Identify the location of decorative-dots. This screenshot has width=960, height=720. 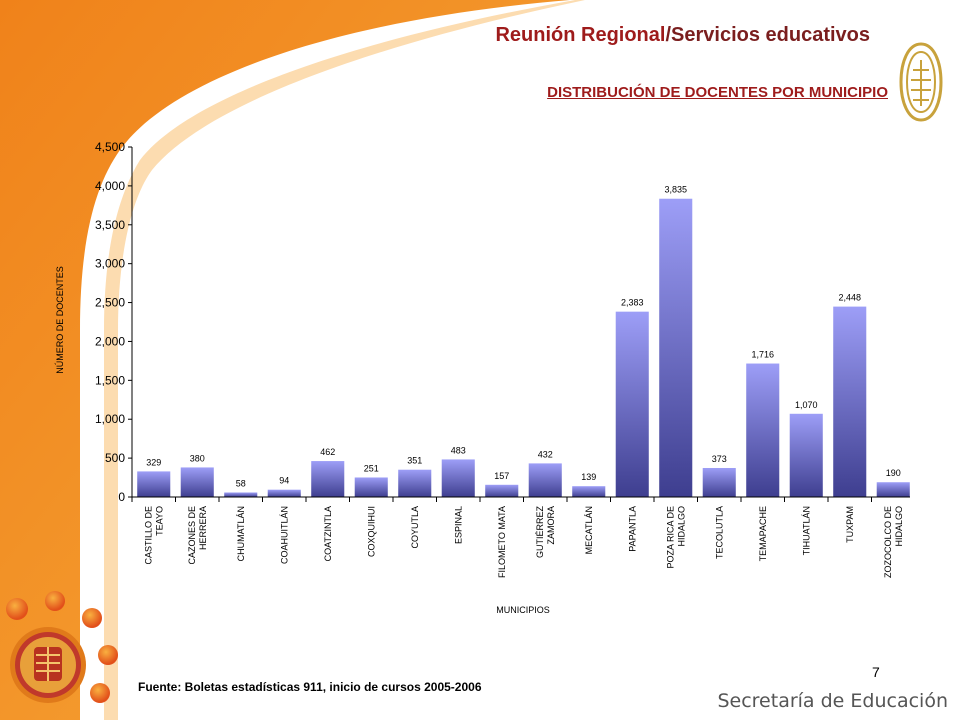
(62, 647).